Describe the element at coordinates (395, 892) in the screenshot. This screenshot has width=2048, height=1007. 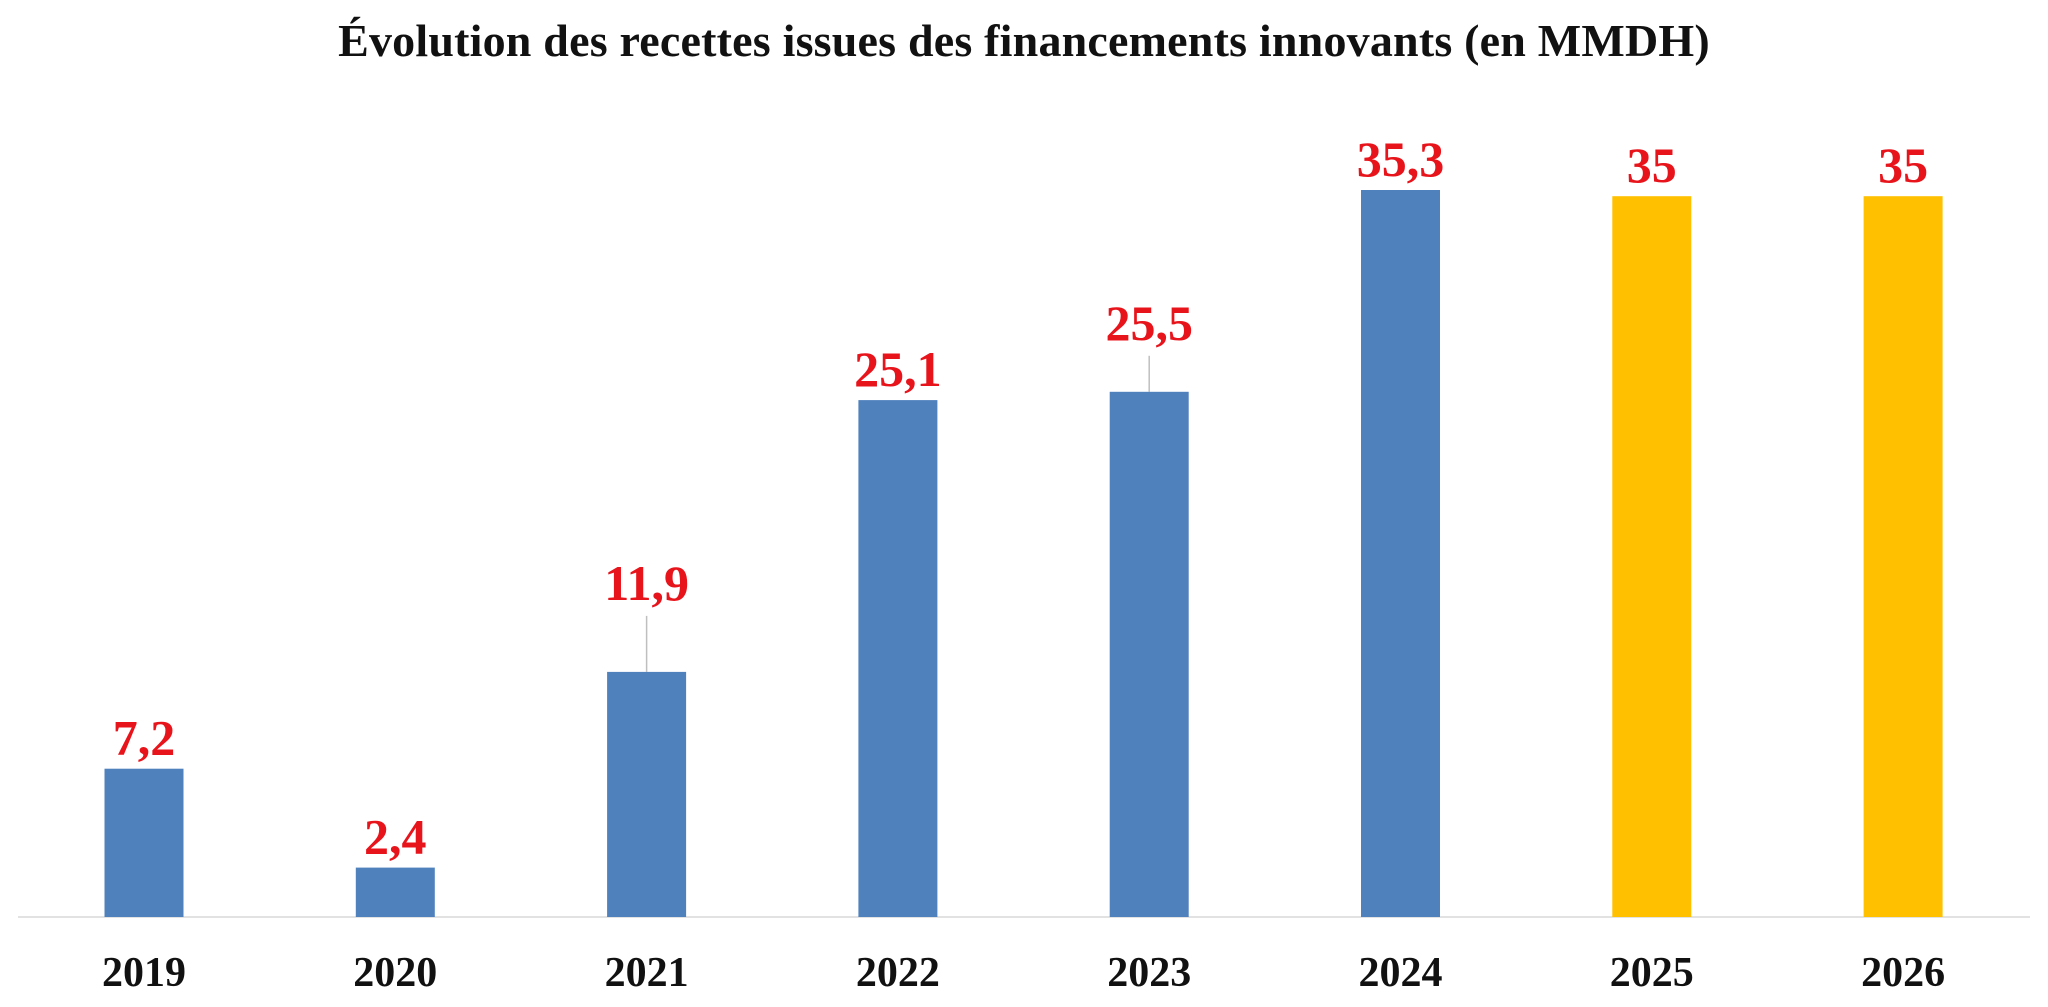
I see `bar-2020` at that location.